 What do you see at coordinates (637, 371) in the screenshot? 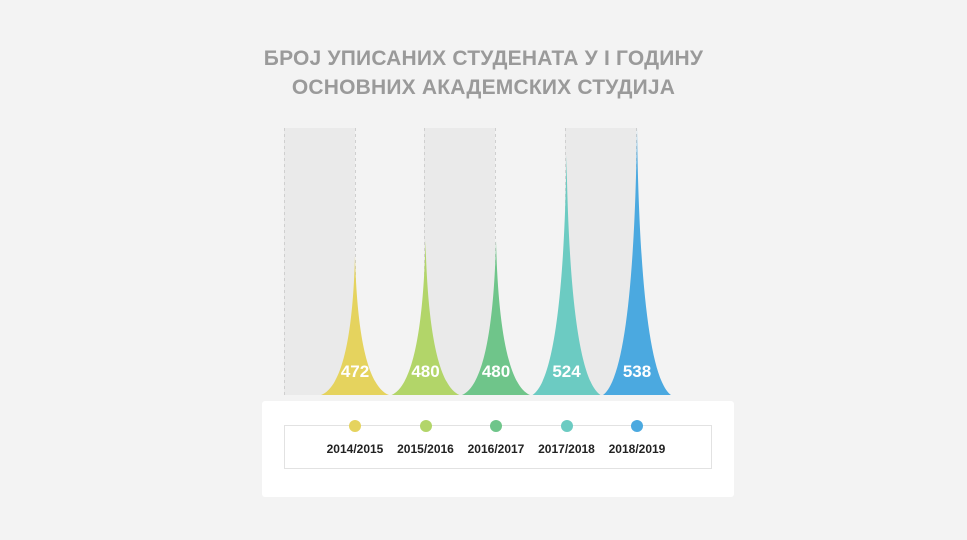
I see `value-label: 538` at bounding box center [637, 371].